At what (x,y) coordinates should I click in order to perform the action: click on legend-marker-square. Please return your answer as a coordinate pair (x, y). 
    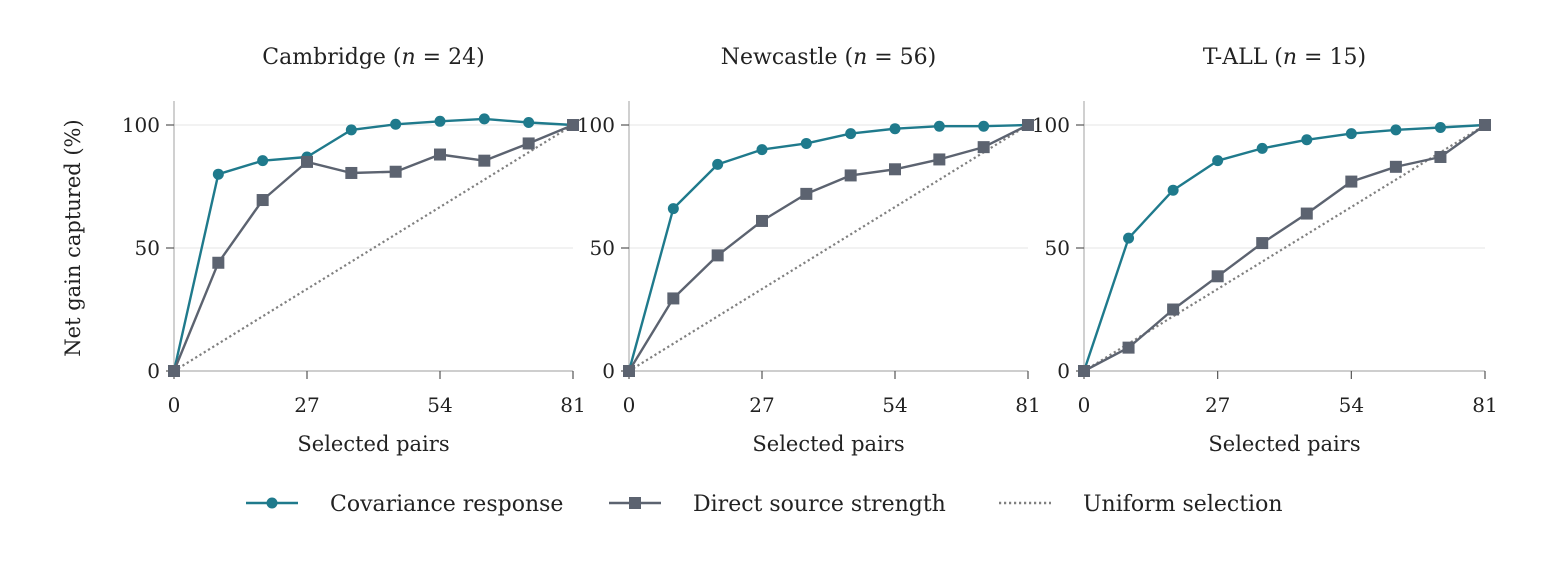
    Looking at the image, I should click on (635, 503).